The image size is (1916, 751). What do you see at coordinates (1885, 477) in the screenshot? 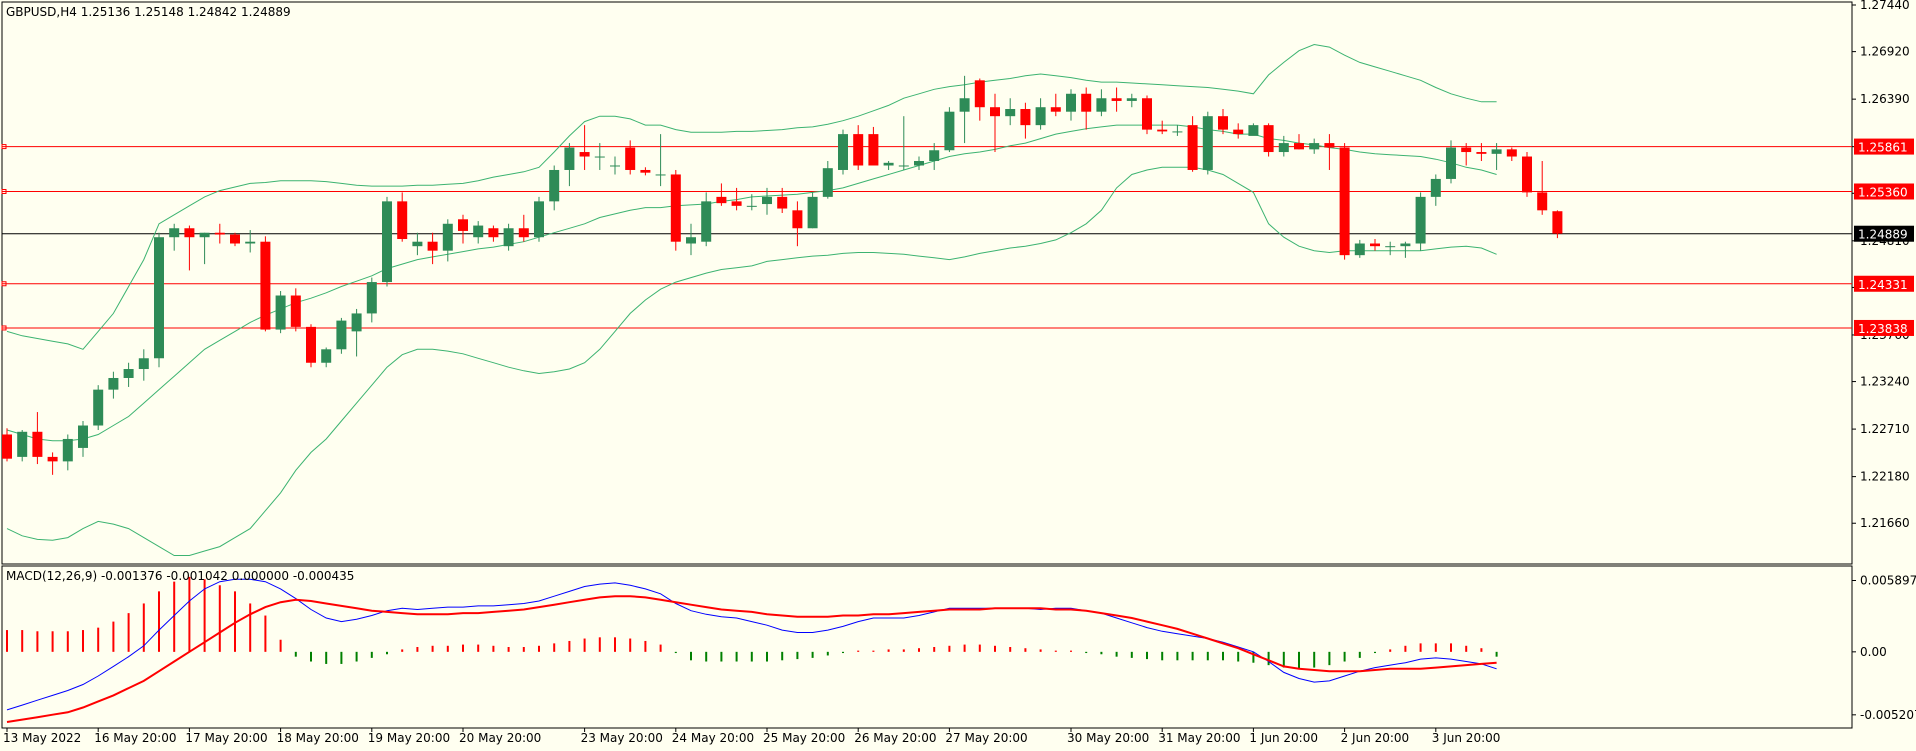
I see `price-tick-label: 1.22180` at bounding box center [1885, 477].